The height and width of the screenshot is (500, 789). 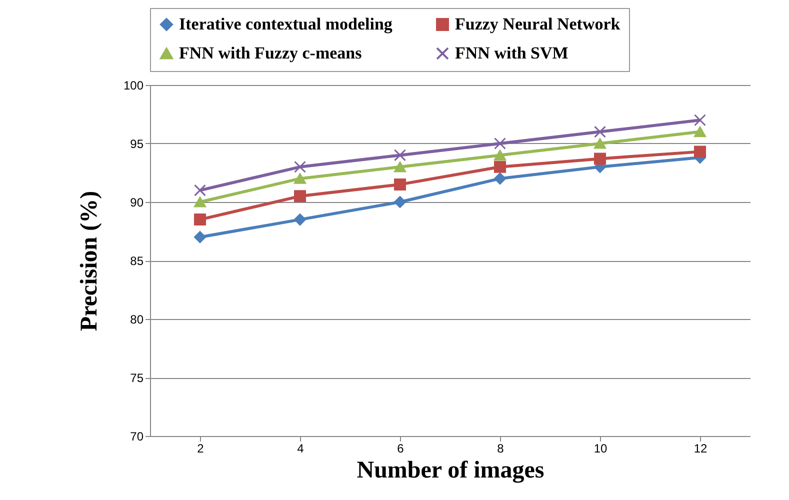 What do you see at coordinates (137, 437) in the screenshot?
I see `y-tick-label: 70` at bounding box center [137, 437].